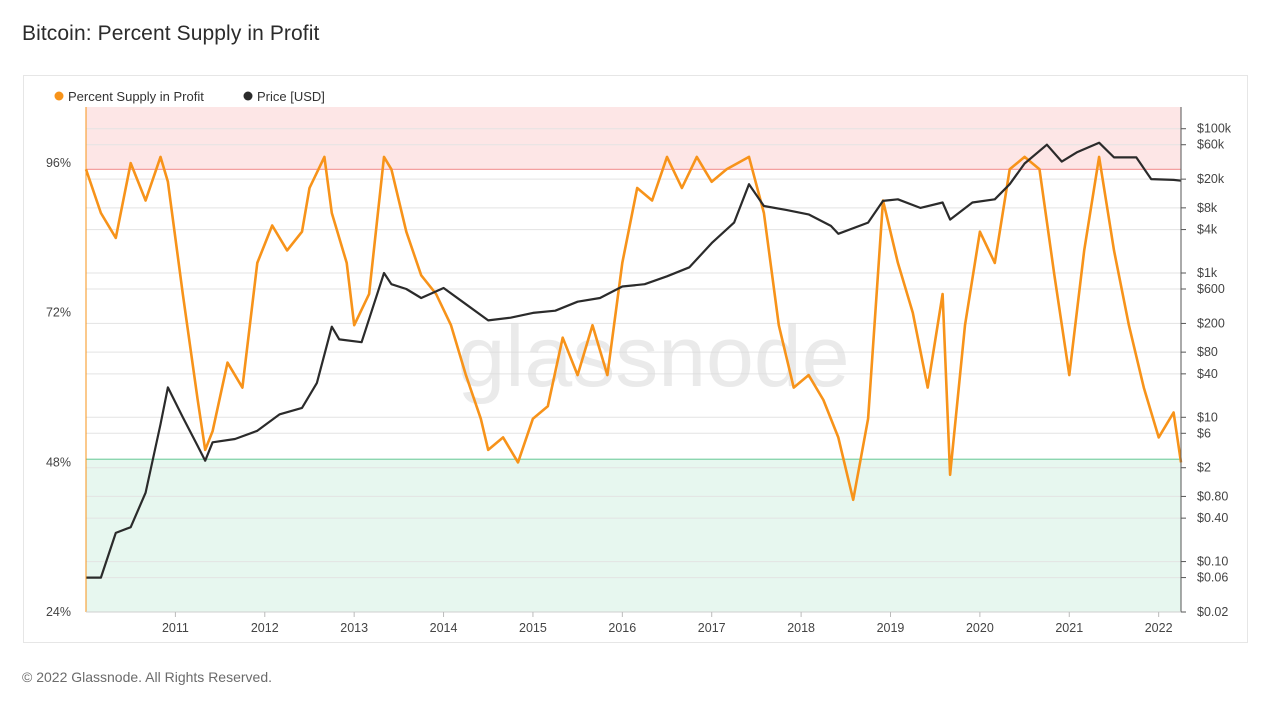 This screenshot has height=703, width=1267. Describe the element at coordinates (533, 628) in the screenshot. I see `x-axis-tick-label: 2015` at that location.